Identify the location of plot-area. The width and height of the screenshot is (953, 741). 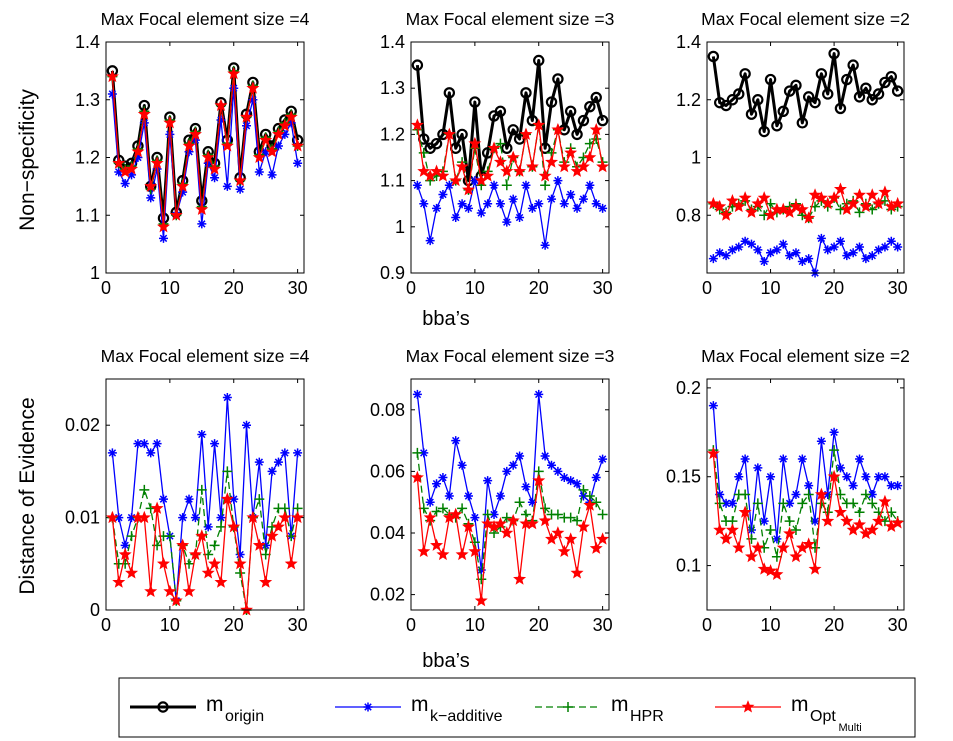
(205, 494).